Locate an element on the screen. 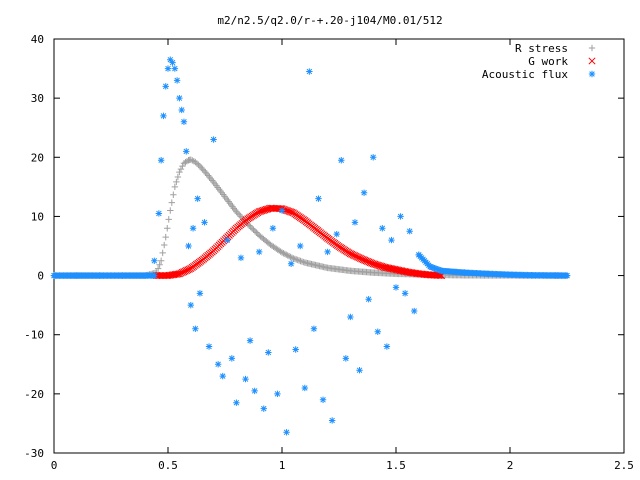 The width and height of the screenshot is (640, 480). x-tick-label: 1 is located at coordinates (282, 465).